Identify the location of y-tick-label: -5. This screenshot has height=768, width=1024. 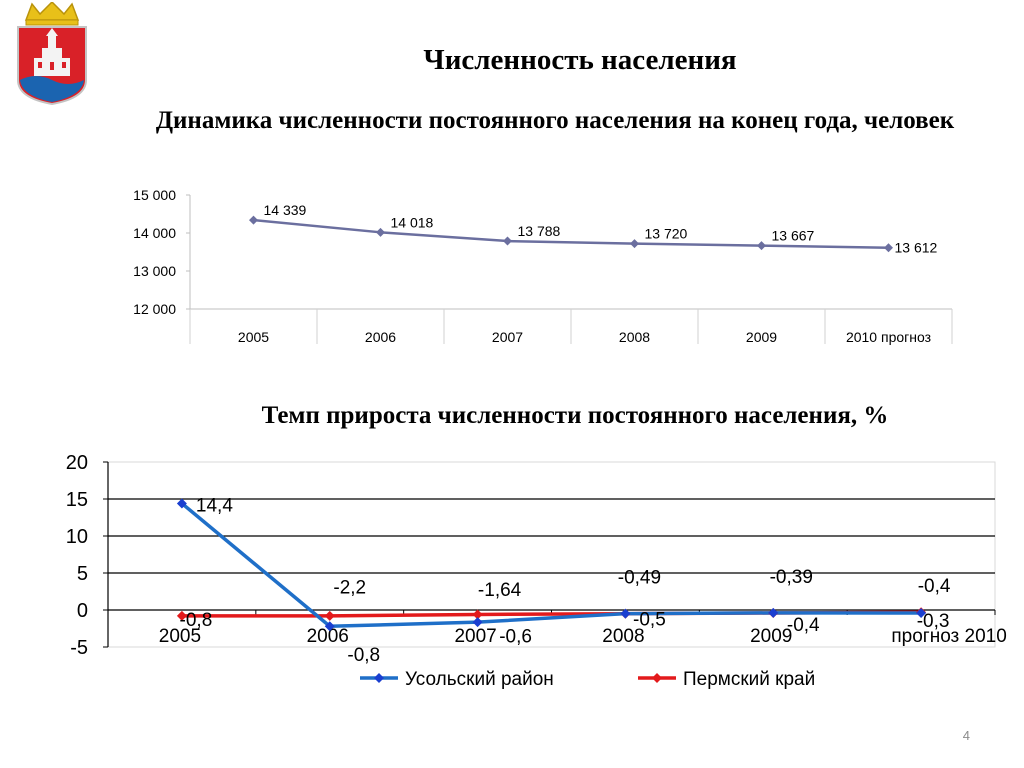
(79, 648).